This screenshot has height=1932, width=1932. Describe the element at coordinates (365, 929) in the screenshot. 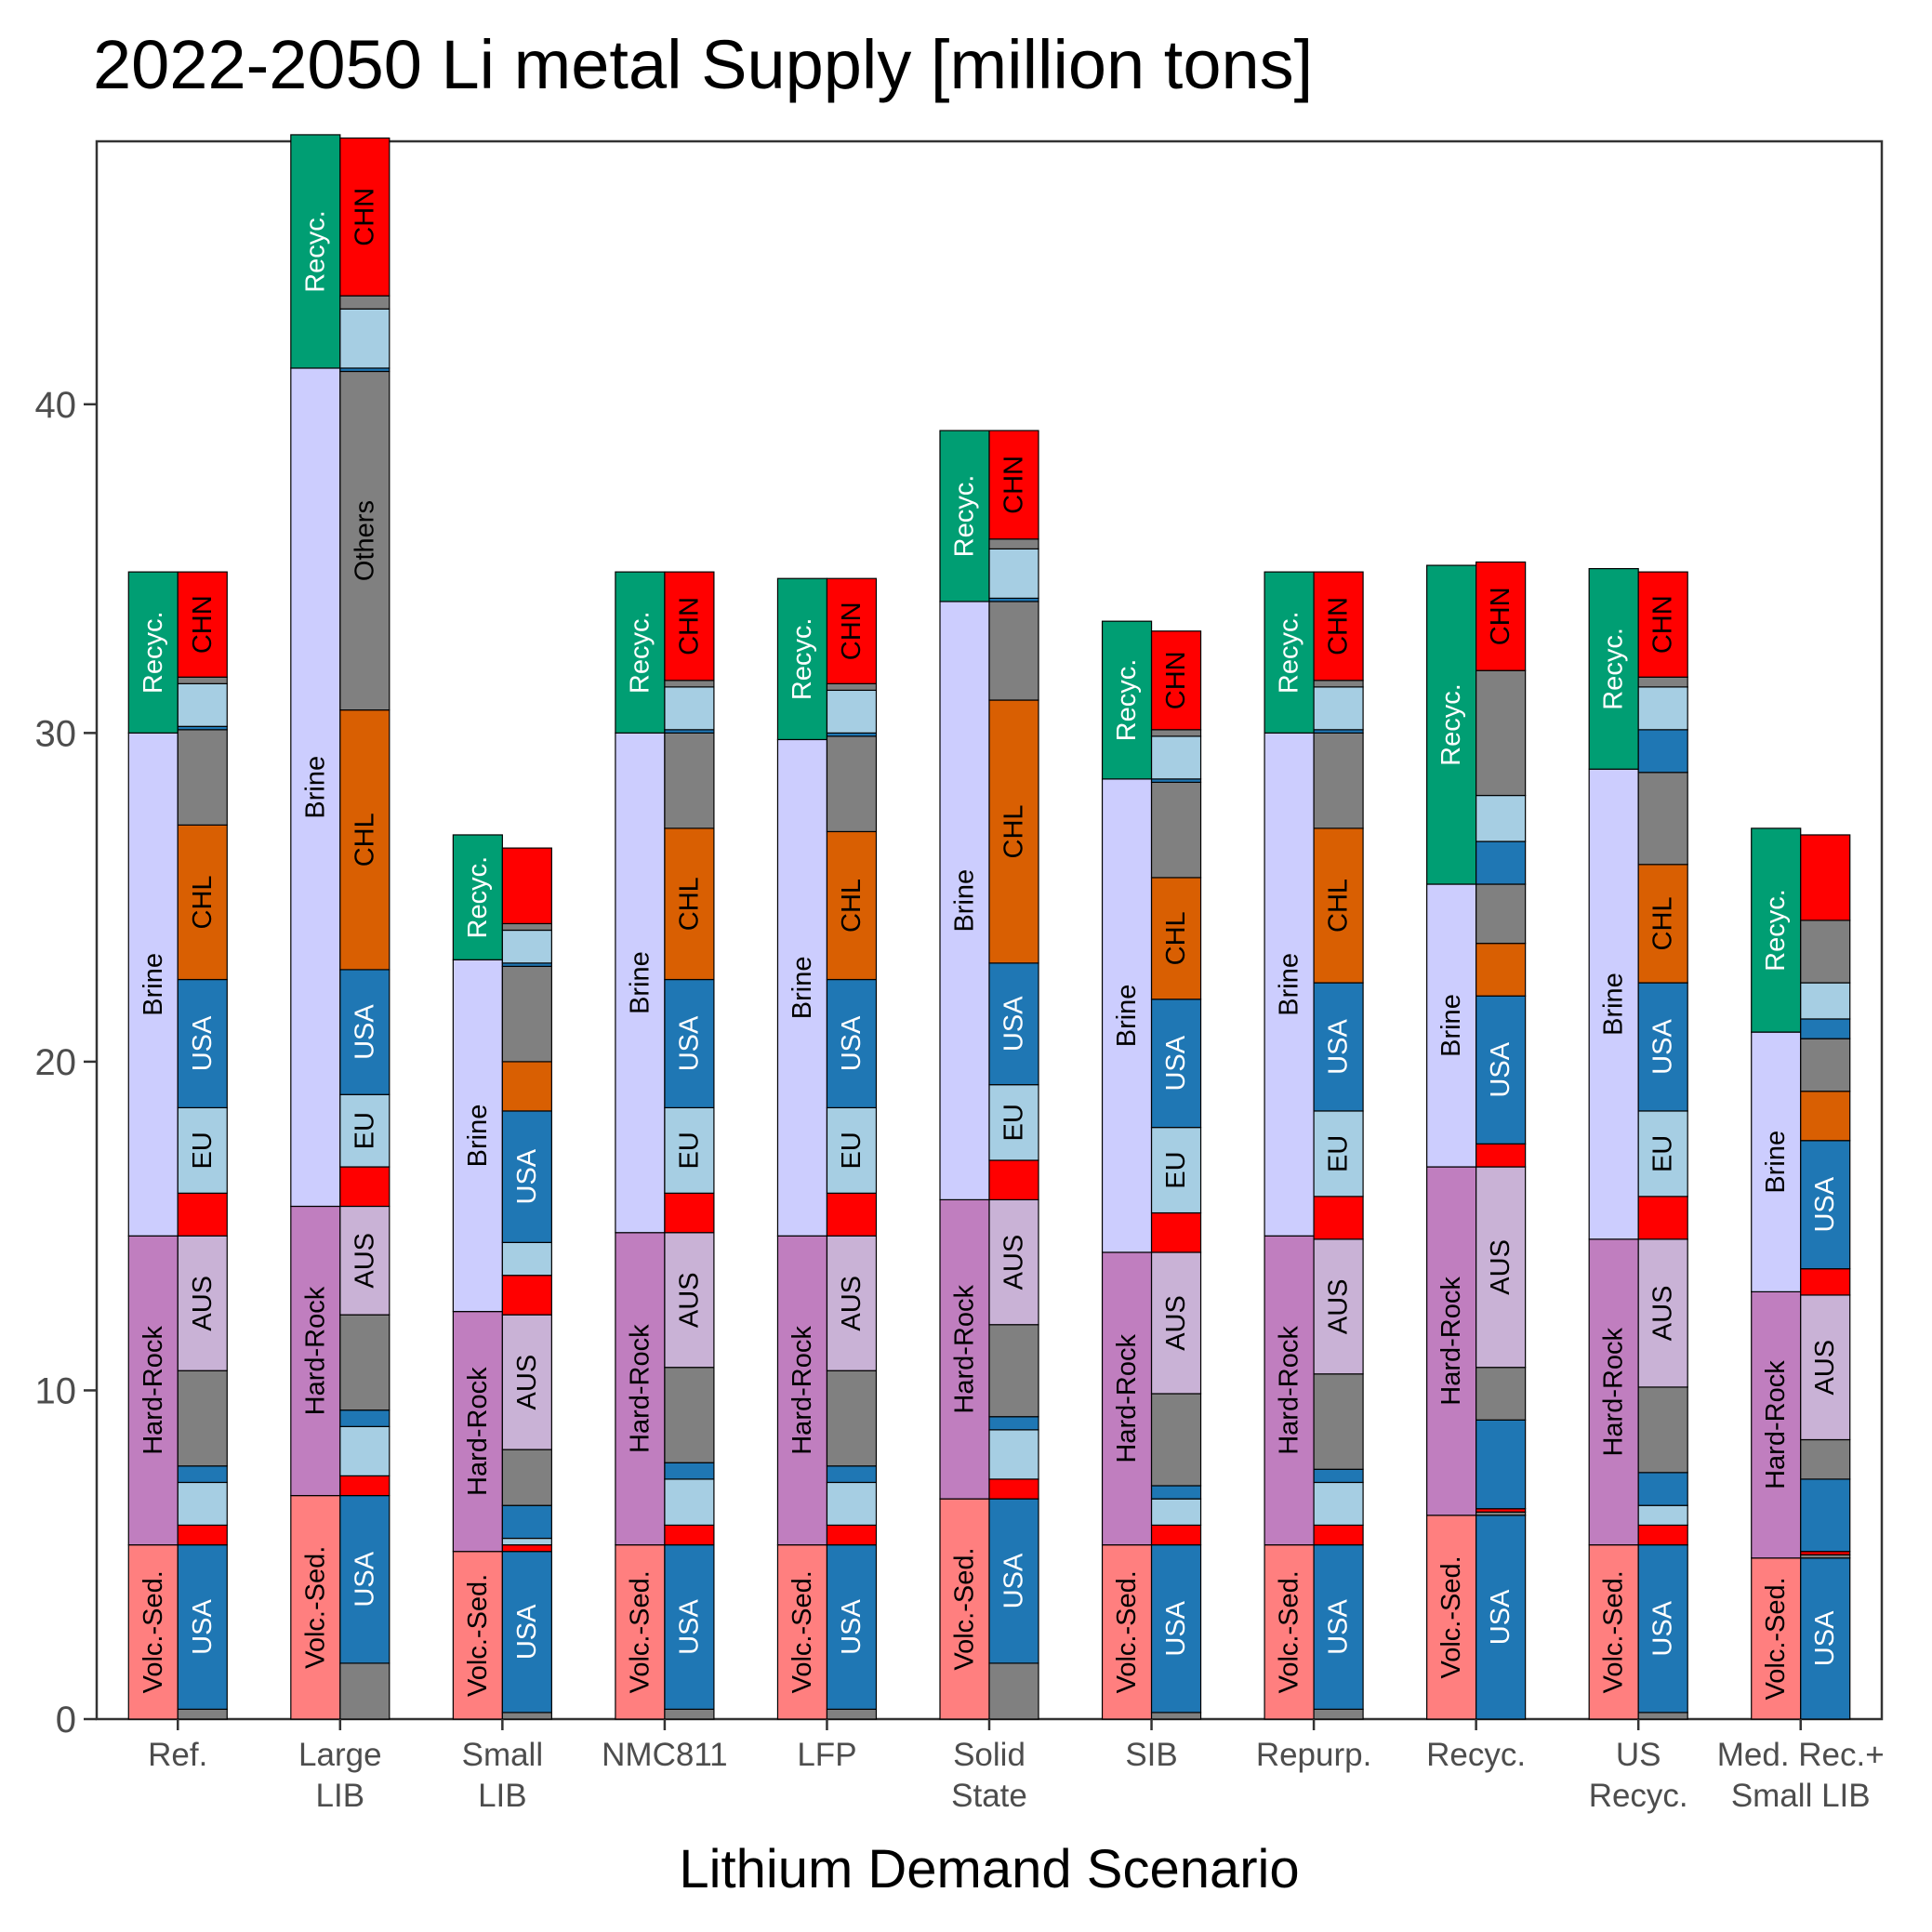

I see `country-bar: USA AUS EU USA CHL Others CHN` at that location.